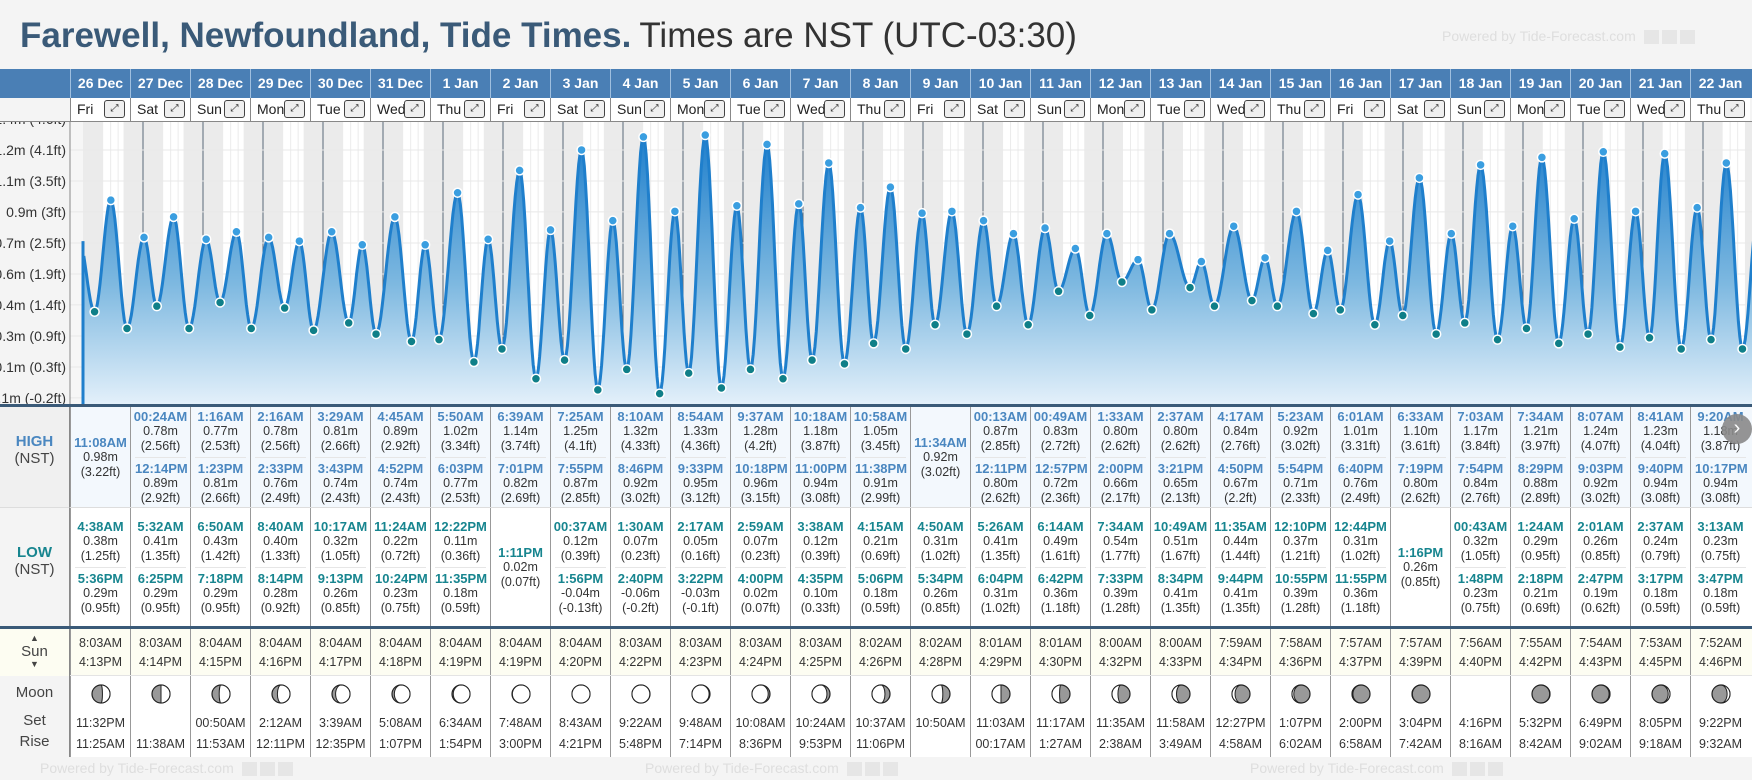 The height and width of the screenshot is (780, 1752). Describe the element at coordinates (1480, 457) in the screenshot. I see `high-tide-cell: 7:03AM 1.17m (3.84ft) 7:54PM 0.84m (2.76ft)` at that location.